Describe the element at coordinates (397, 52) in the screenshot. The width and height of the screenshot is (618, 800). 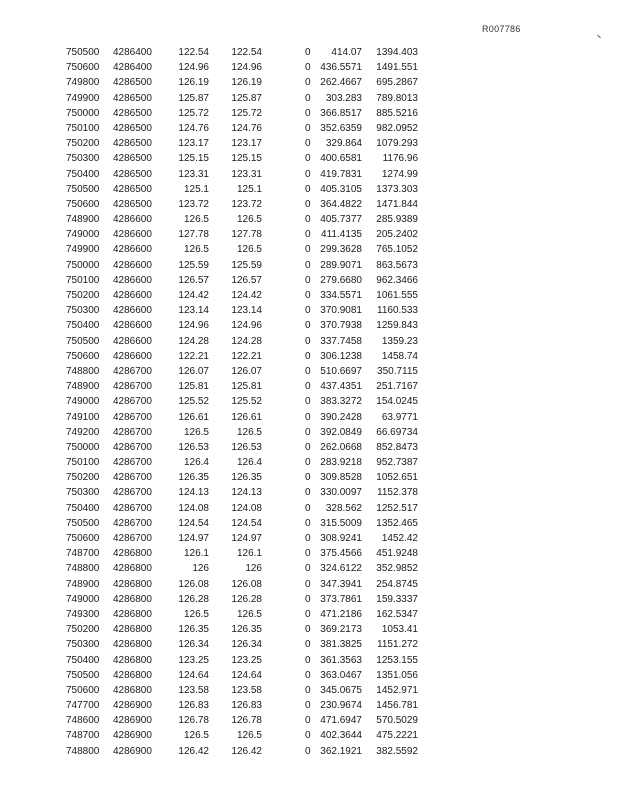
I see `cell-v2: 1394.403` at that location.